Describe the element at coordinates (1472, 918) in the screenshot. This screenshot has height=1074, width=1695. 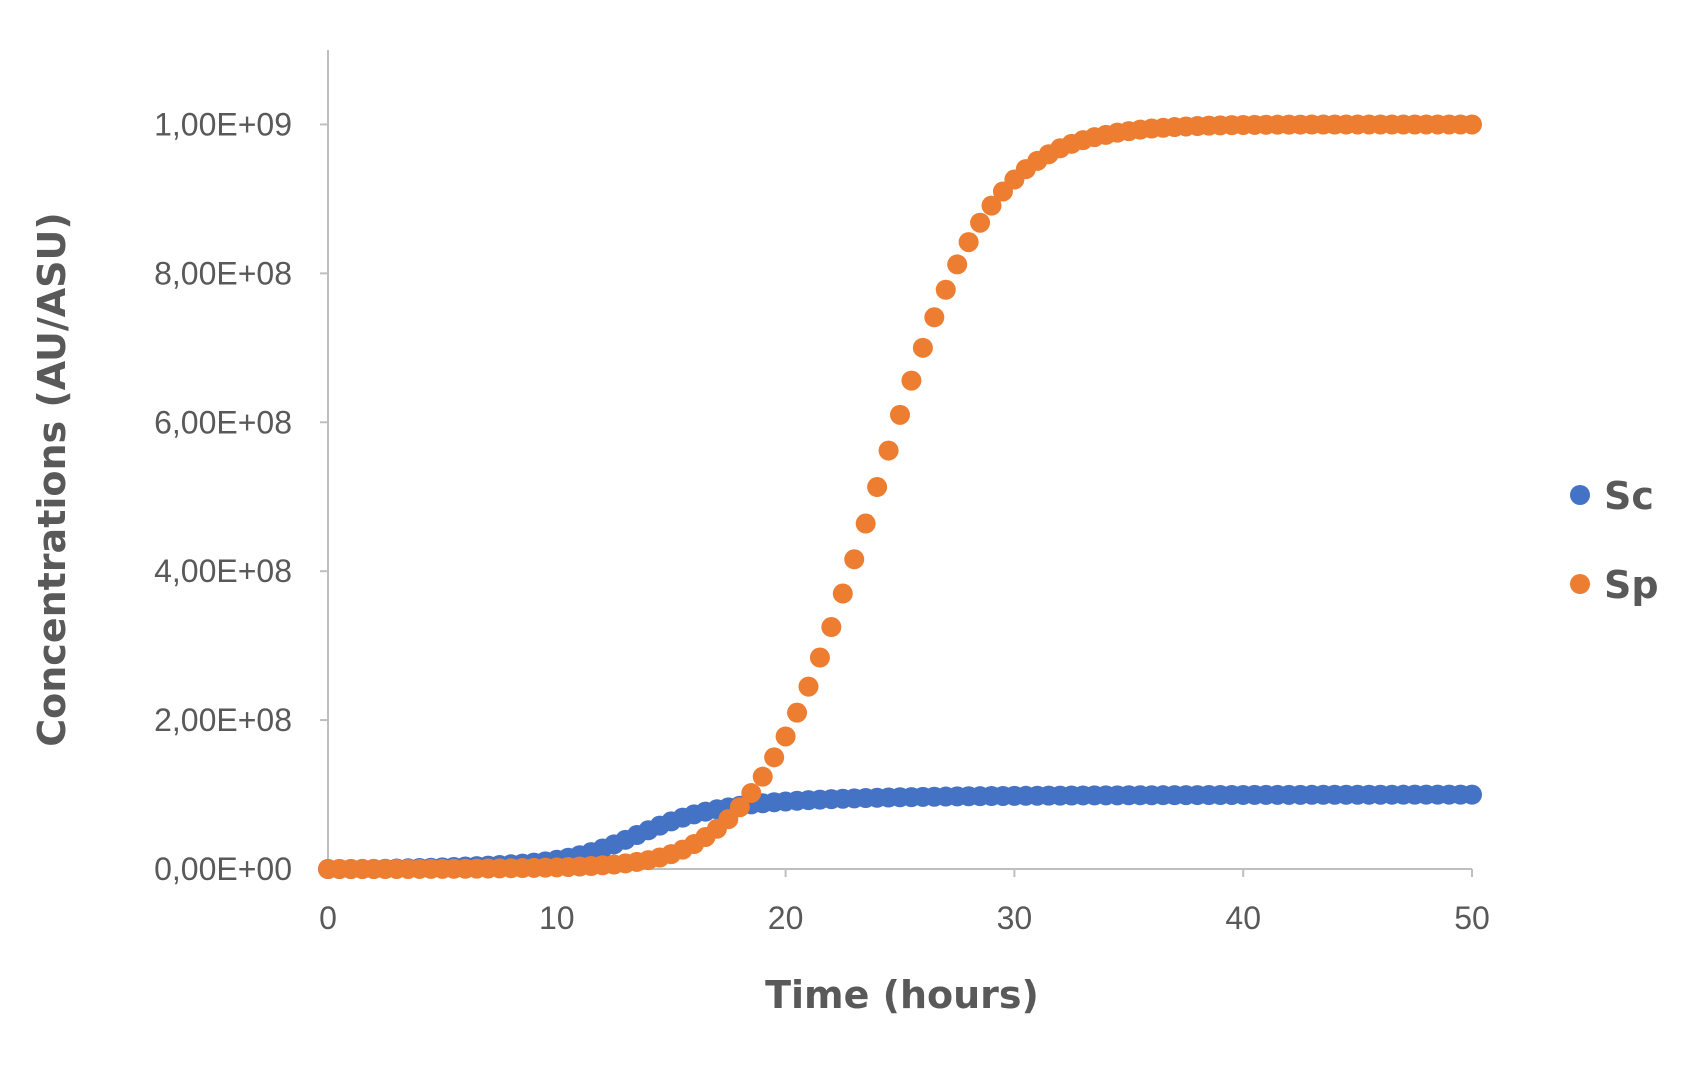
I see `x-tick-label: 50` at that location.